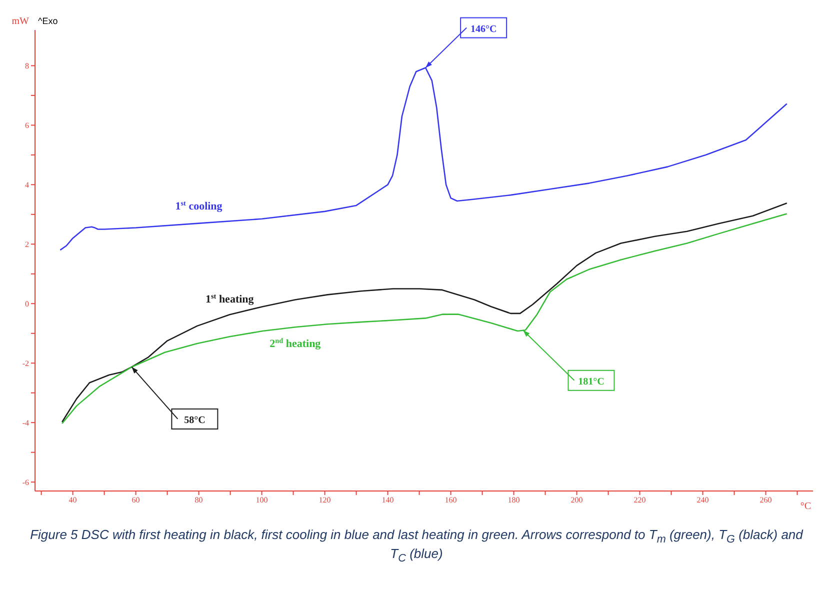  What do you see at coordinates (702, 500) in the screenshot?
I see `x-tick-label: 240` at bounding box center [702, 500].